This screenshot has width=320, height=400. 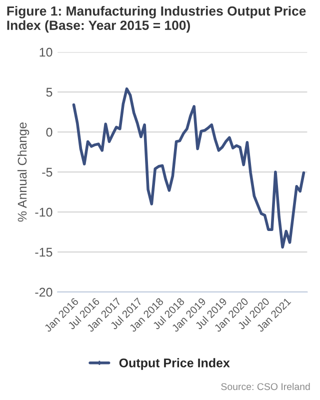 I want to click on y-tick-label: 0, so click(x=49, y=132).